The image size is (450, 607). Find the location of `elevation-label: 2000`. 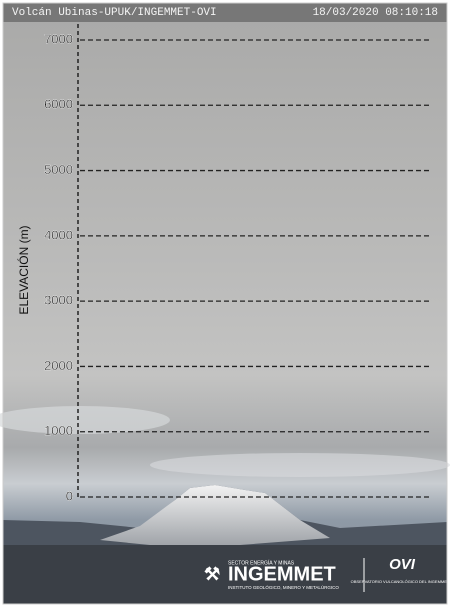

elevation-label: 2000 is located at coordinates (58, 365).